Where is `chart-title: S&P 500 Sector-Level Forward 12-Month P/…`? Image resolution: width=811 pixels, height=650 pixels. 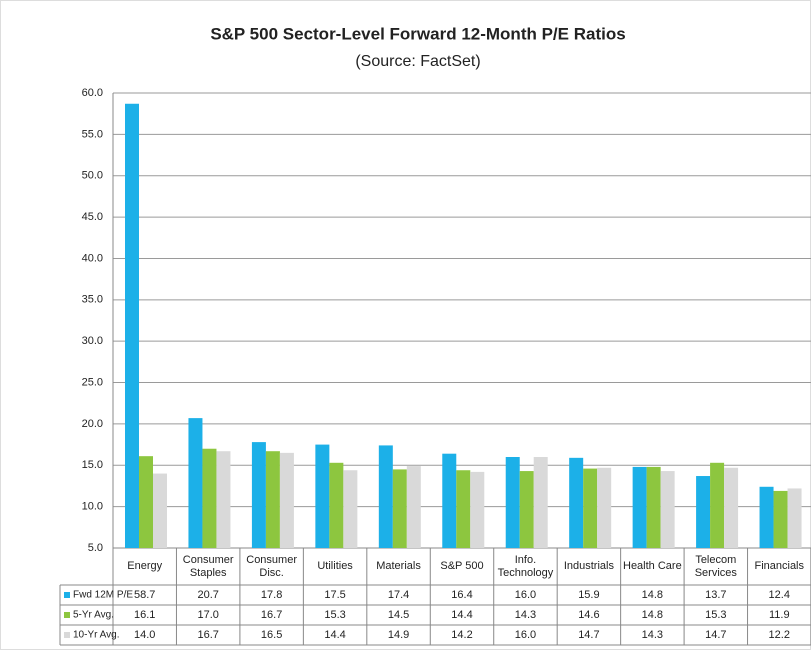 chart-title: S&P 500 Sector-Level Forward 12-Month P/… is located at coordinates (417, 33).